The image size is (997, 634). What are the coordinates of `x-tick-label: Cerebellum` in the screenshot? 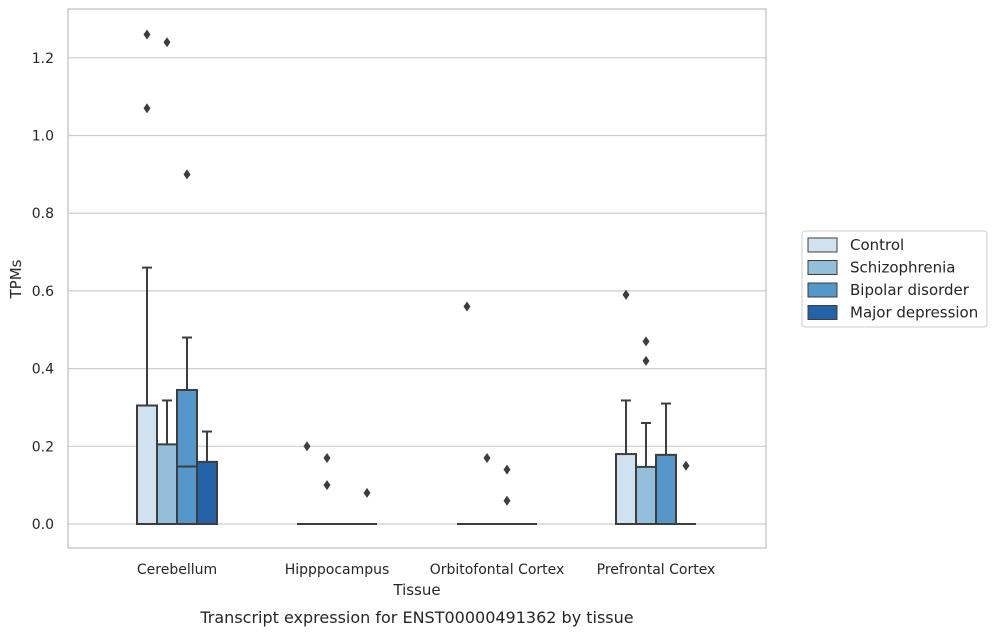 It's located at (177, 570).